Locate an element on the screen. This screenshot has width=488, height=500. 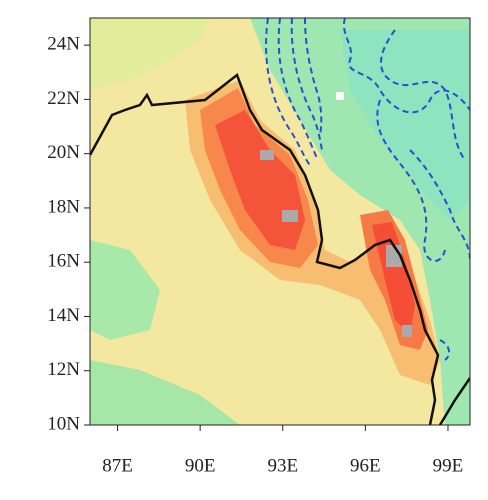
y-tick-label: 14N is located at coordinates (63, 315).